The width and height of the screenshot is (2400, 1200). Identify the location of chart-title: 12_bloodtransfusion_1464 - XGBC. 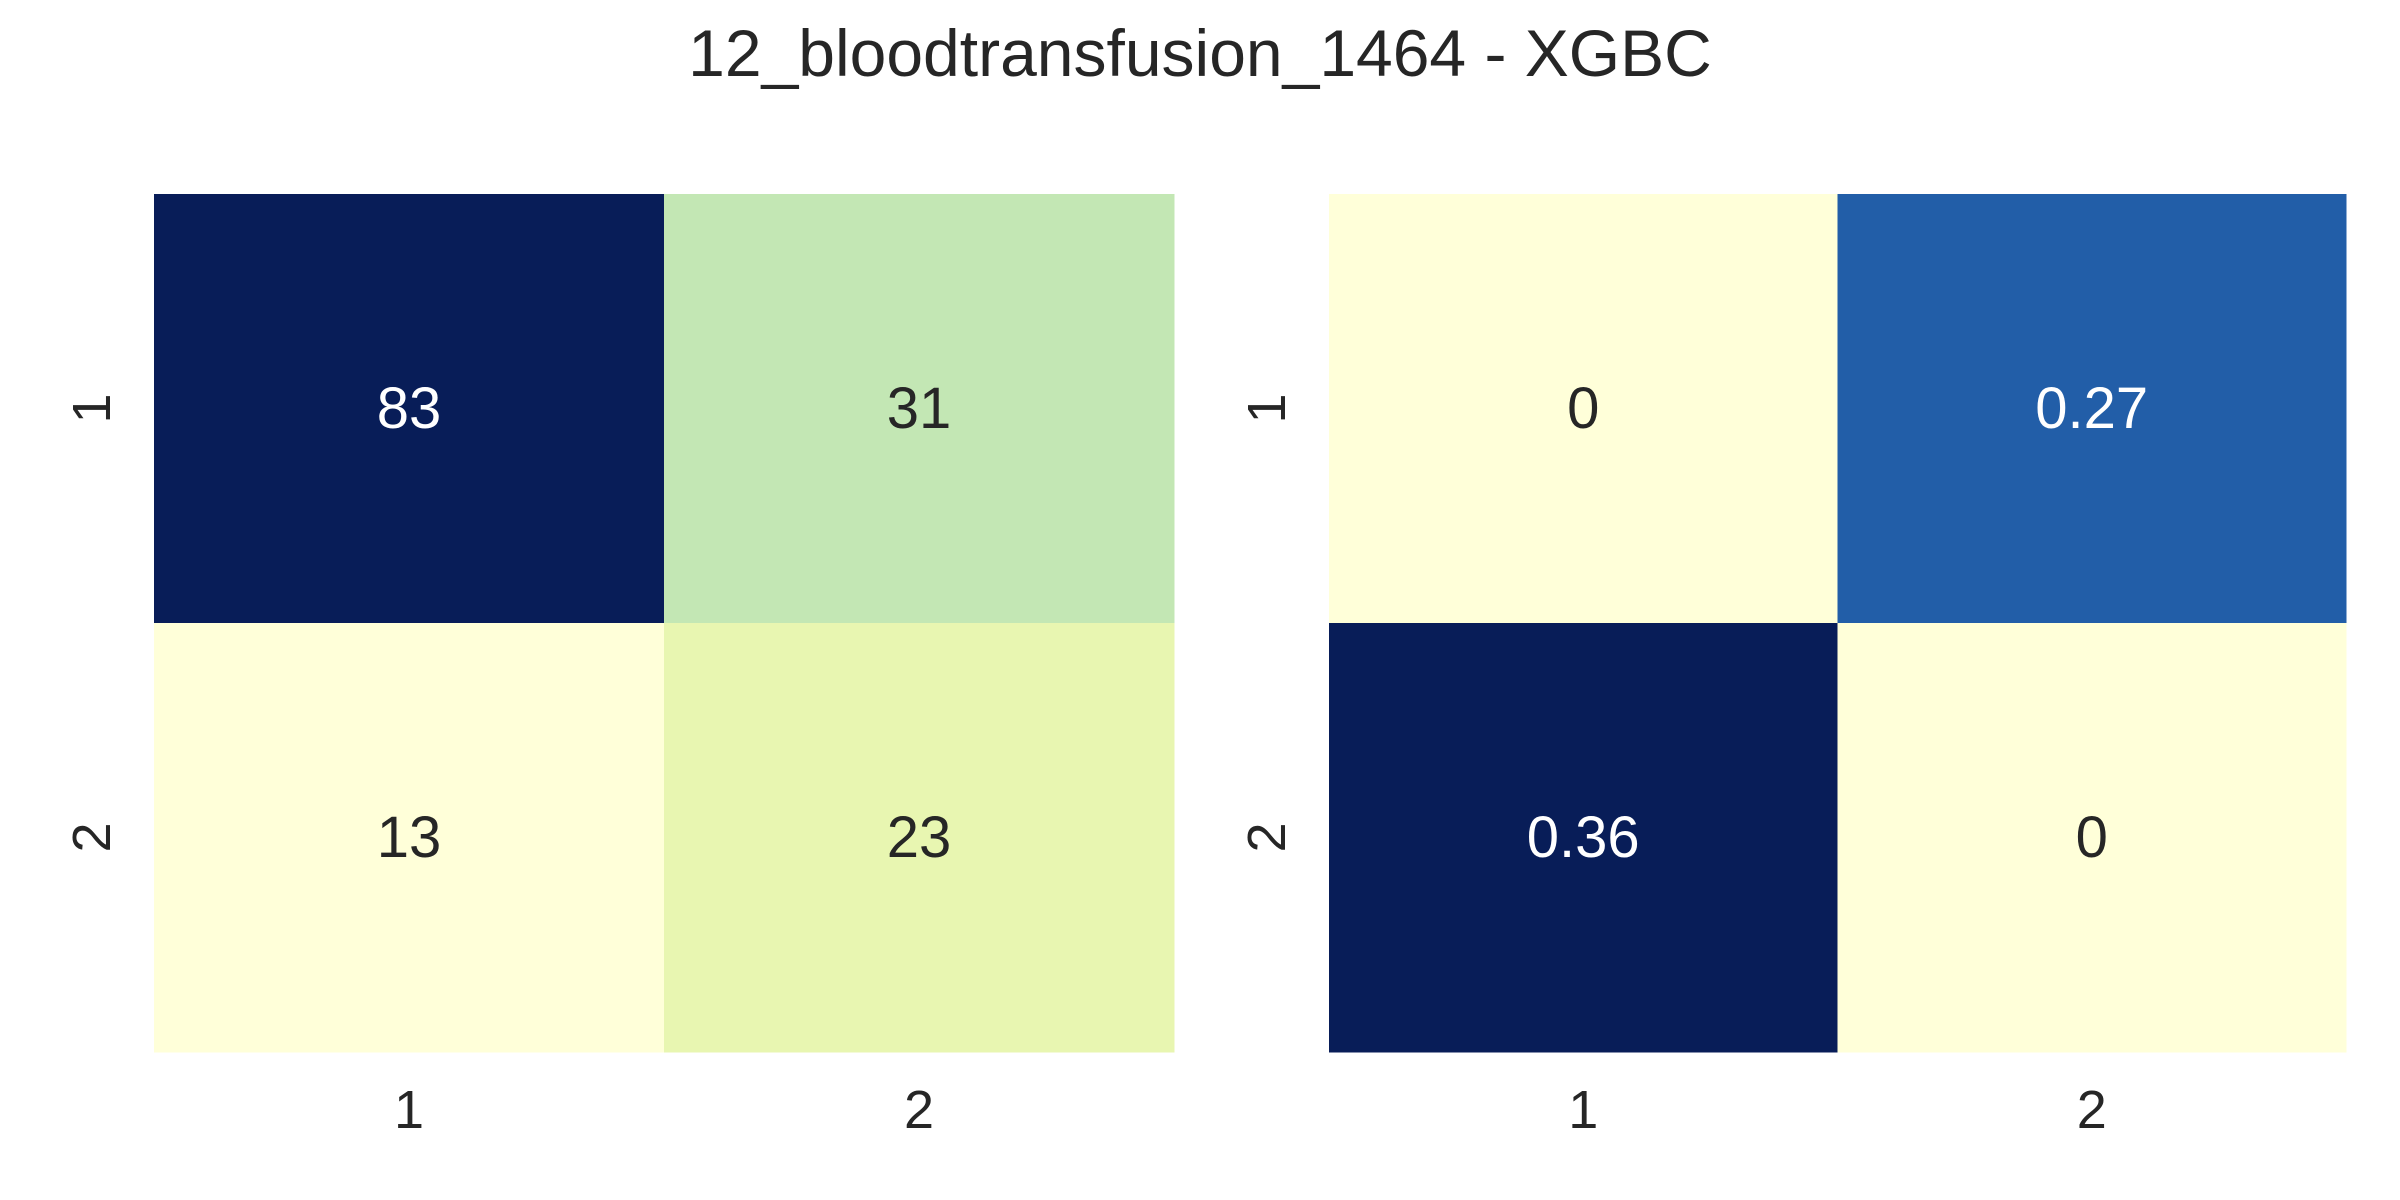
(1200, 53).